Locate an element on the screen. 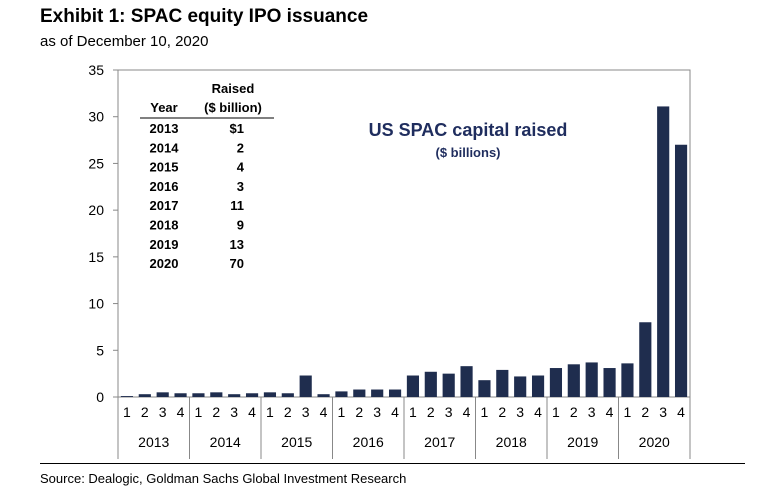  inset-raised-cell: 2 is located at coordinates (240, 147).